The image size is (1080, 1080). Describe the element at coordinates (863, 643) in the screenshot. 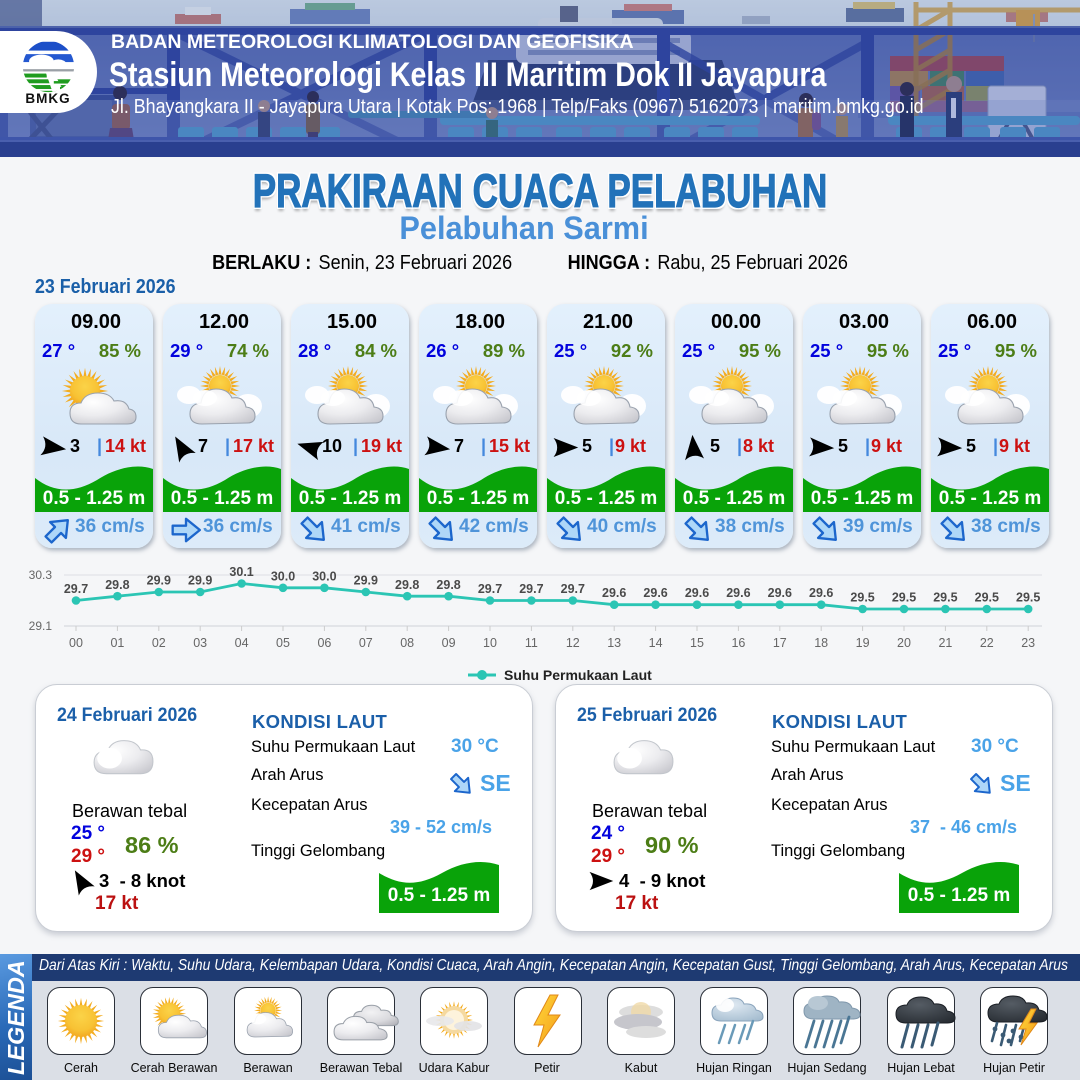

I see `svg-text: 19` at that location.